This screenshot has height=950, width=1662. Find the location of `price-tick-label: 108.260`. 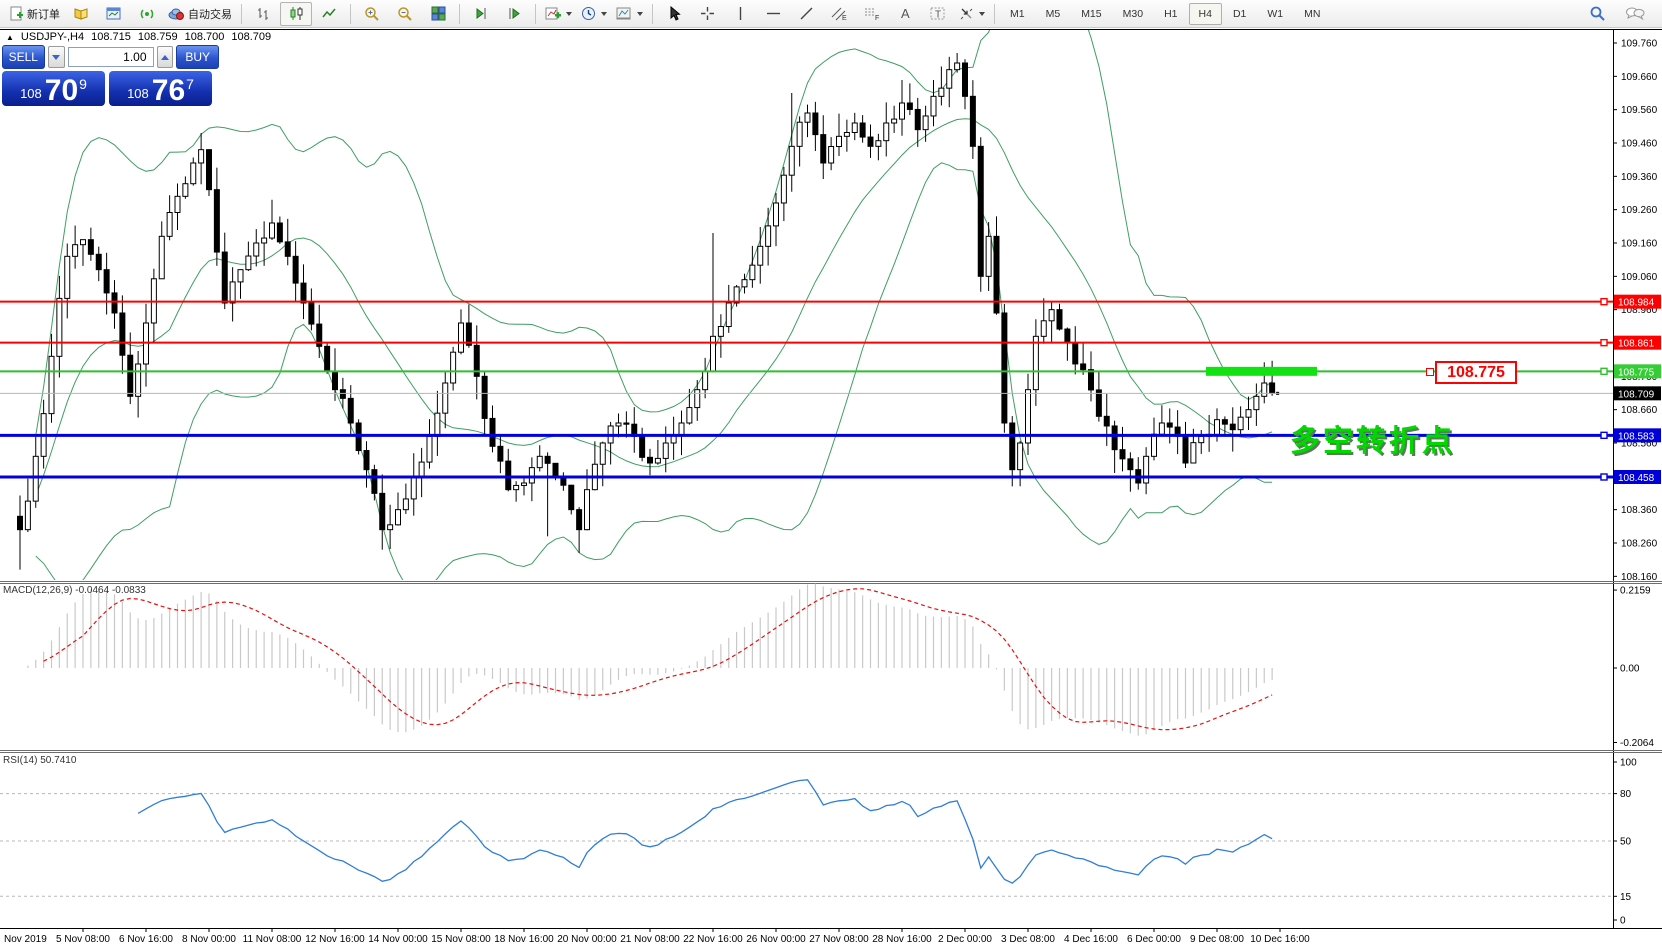

price-tick-label: 108.260 is located at coordinates (1639, 543).